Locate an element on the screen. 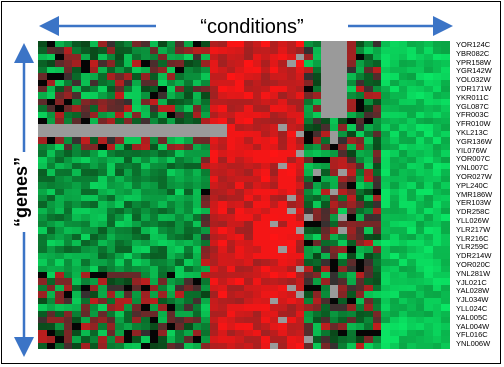 This screenshot has width=504, height=367. gene-label: YJL021C is located at coordinates (471, 282).